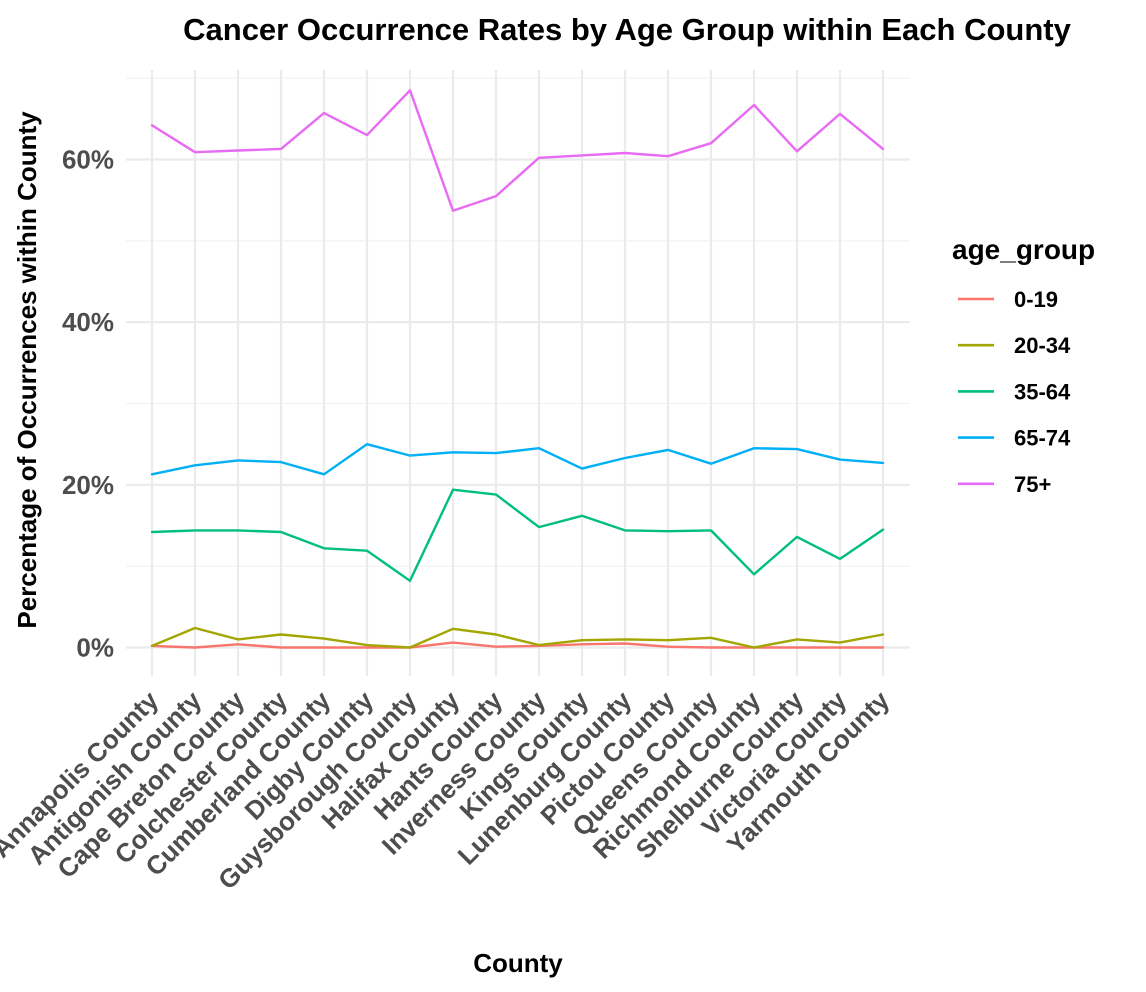 This screenshot has width=1146, height=992. I want to click on legend-items: 0-19 20-34 35-64 65-74 75+, so click(1014, 392).